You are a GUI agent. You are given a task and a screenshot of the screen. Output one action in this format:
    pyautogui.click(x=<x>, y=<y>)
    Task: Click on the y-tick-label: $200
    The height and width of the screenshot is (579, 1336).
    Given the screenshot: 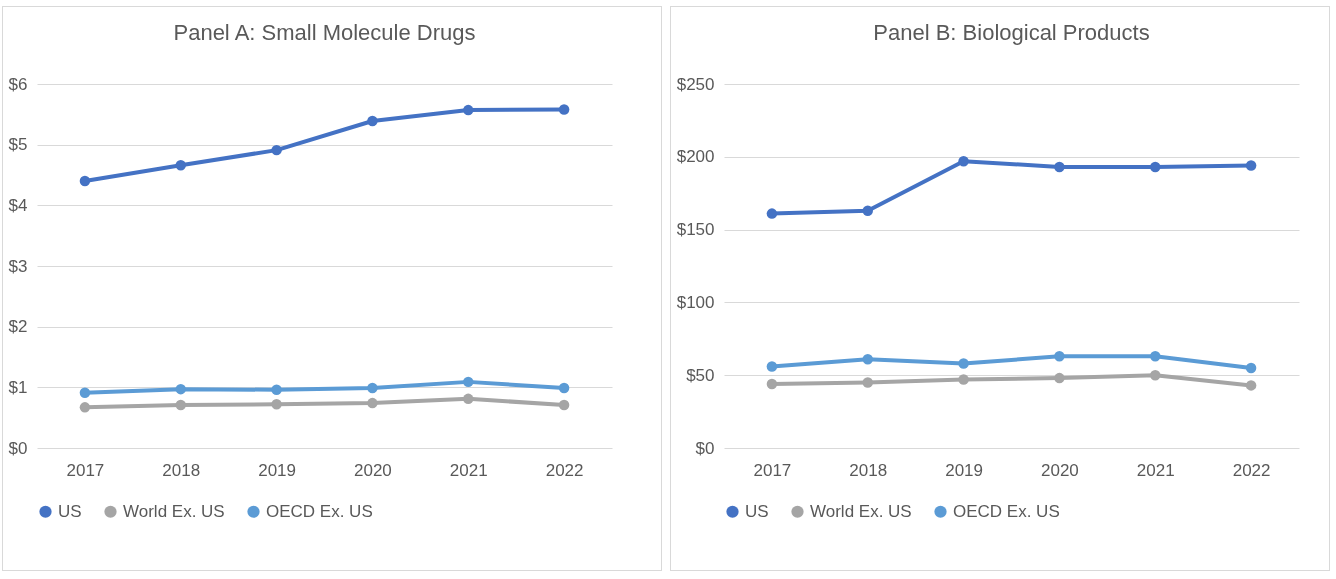 What is the action you would take?
    pyautogui.click(x=695, y=157)
    